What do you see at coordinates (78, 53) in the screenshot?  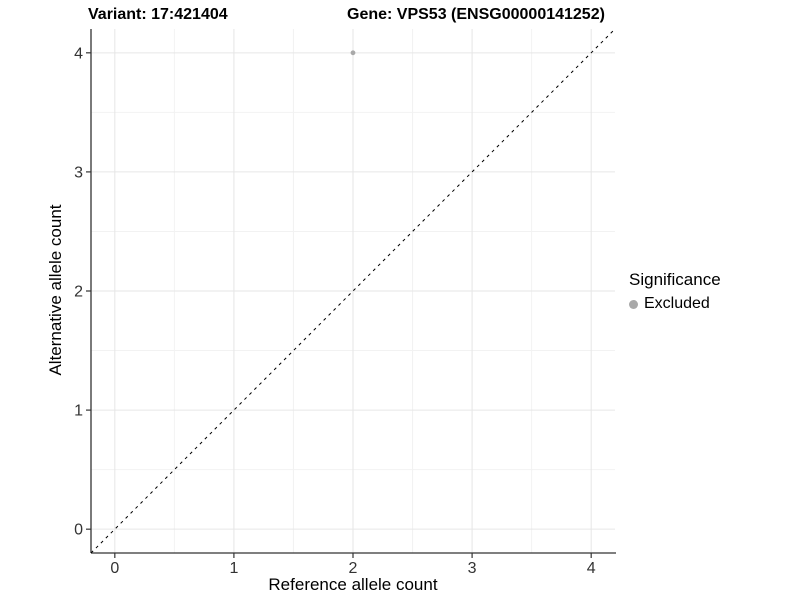 I see `y-tick-label: 4` at bounding box center [78, 53].